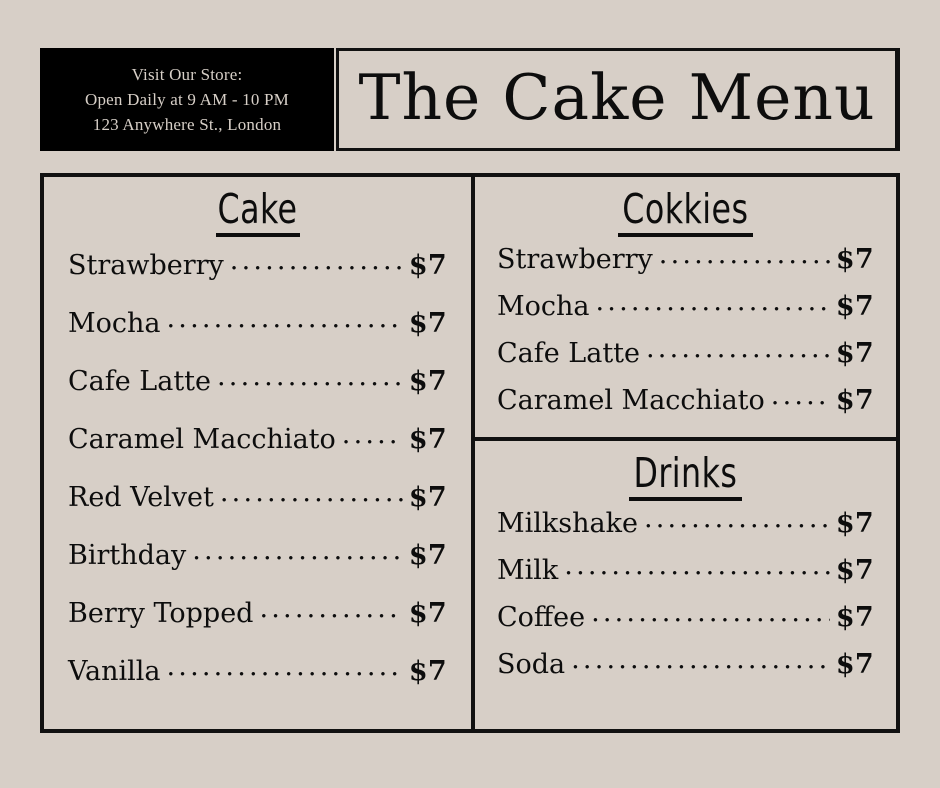 Image resolution: width=940 pixels, height=788 pixels. I want to click on menu-item-row: Soda $7, so click(685, 669).